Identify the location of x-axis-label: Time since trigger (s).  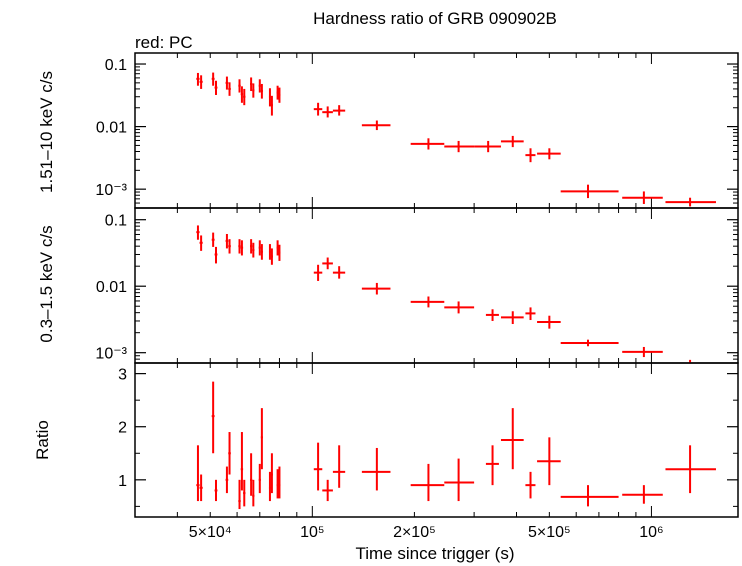
(434, 553).